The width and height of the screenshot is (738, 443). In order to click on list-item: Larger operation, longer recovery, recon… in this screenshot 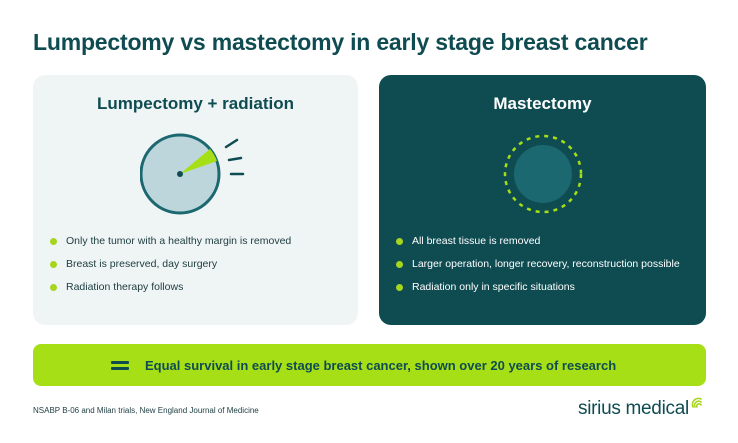, I will do `click(545, 264)`.